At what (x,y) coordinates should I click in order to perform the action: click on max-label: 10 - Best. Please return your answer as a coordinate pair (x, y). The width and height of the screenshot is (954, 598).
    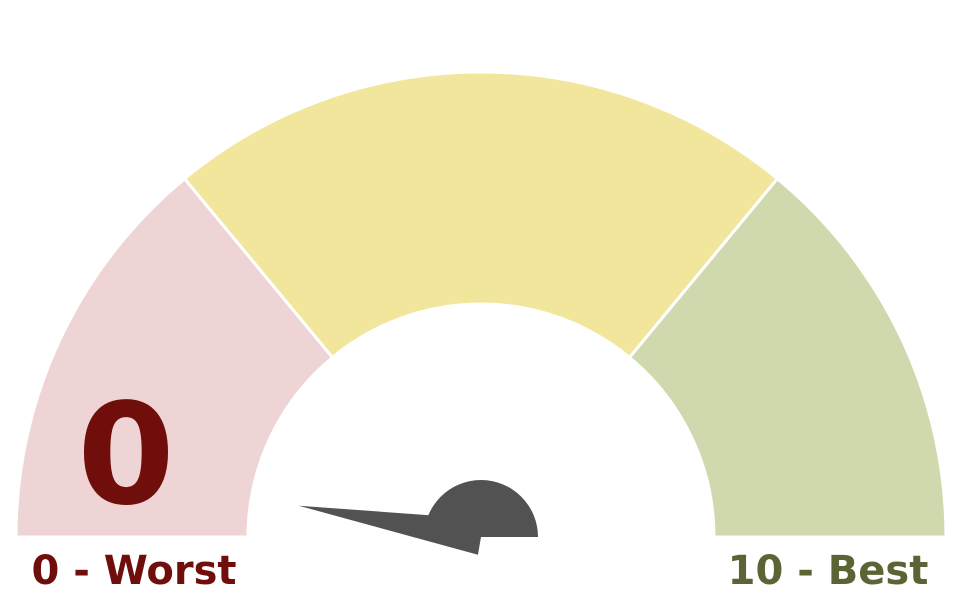
    Looking at the image, I should click on (828, 571).